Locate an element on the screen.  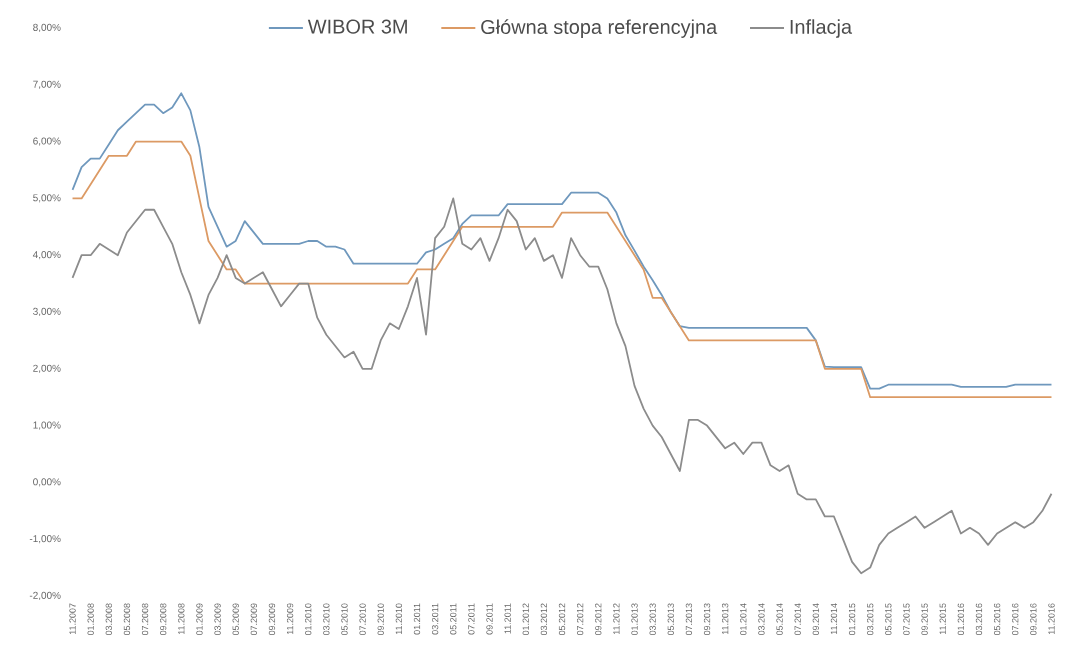
legend-label: WIBOR 3M is located at coordinates (357, 26).